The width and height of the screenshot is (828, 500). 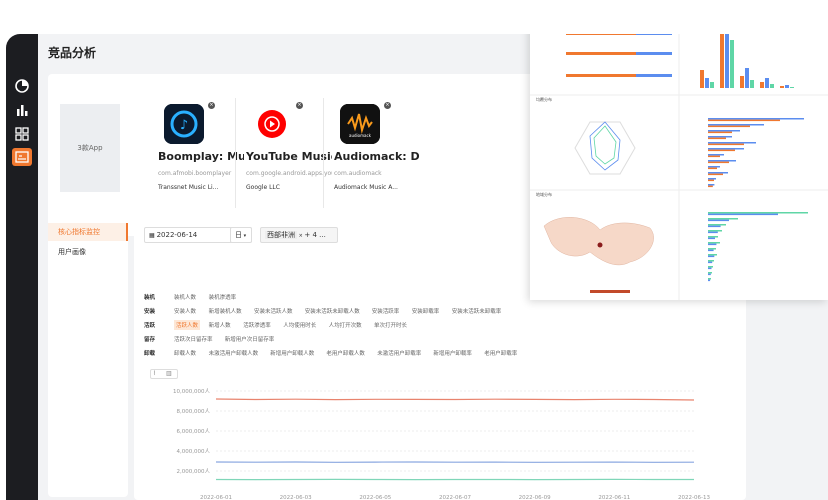 What do you see at coordinates (233, 354) in the screenshot?
I see `metric-tag: 未激活用户卸载人数` at bounding box center [233, 354].